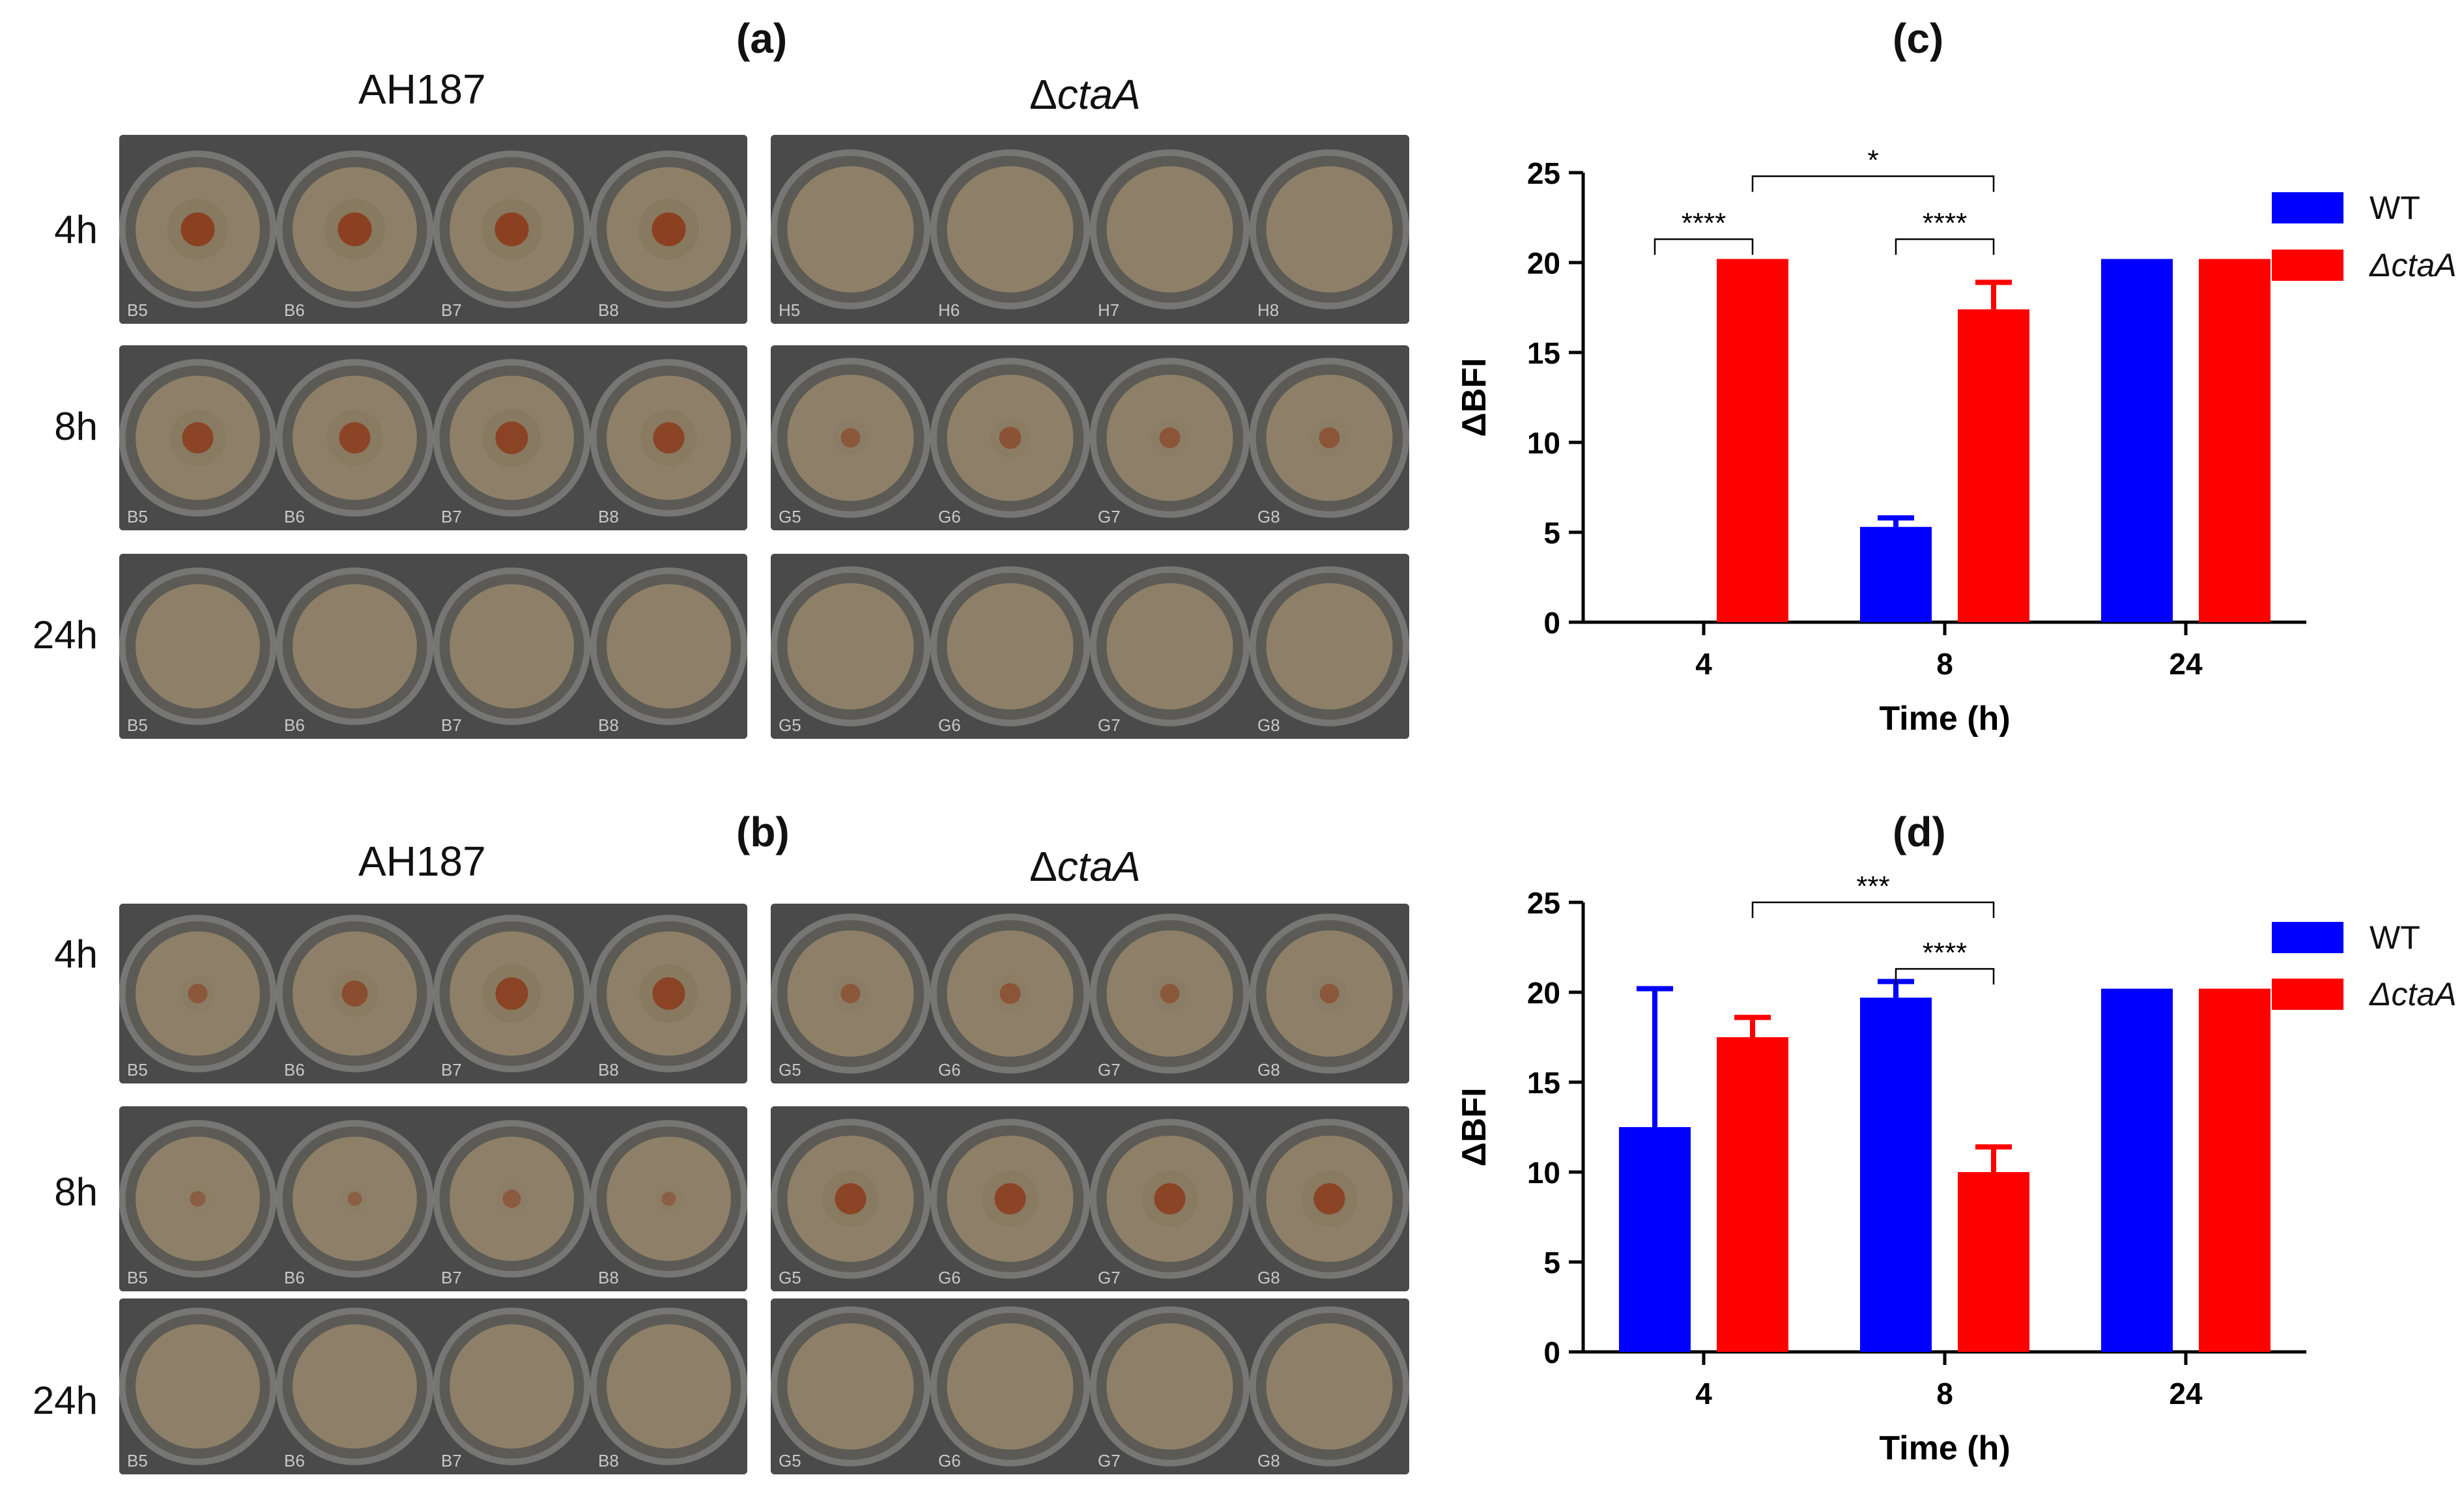  What do you see at coordinates (76, 229) in the screenshot?
I see `time-label-a-4h: 4h` at bounding box center [76, 229].